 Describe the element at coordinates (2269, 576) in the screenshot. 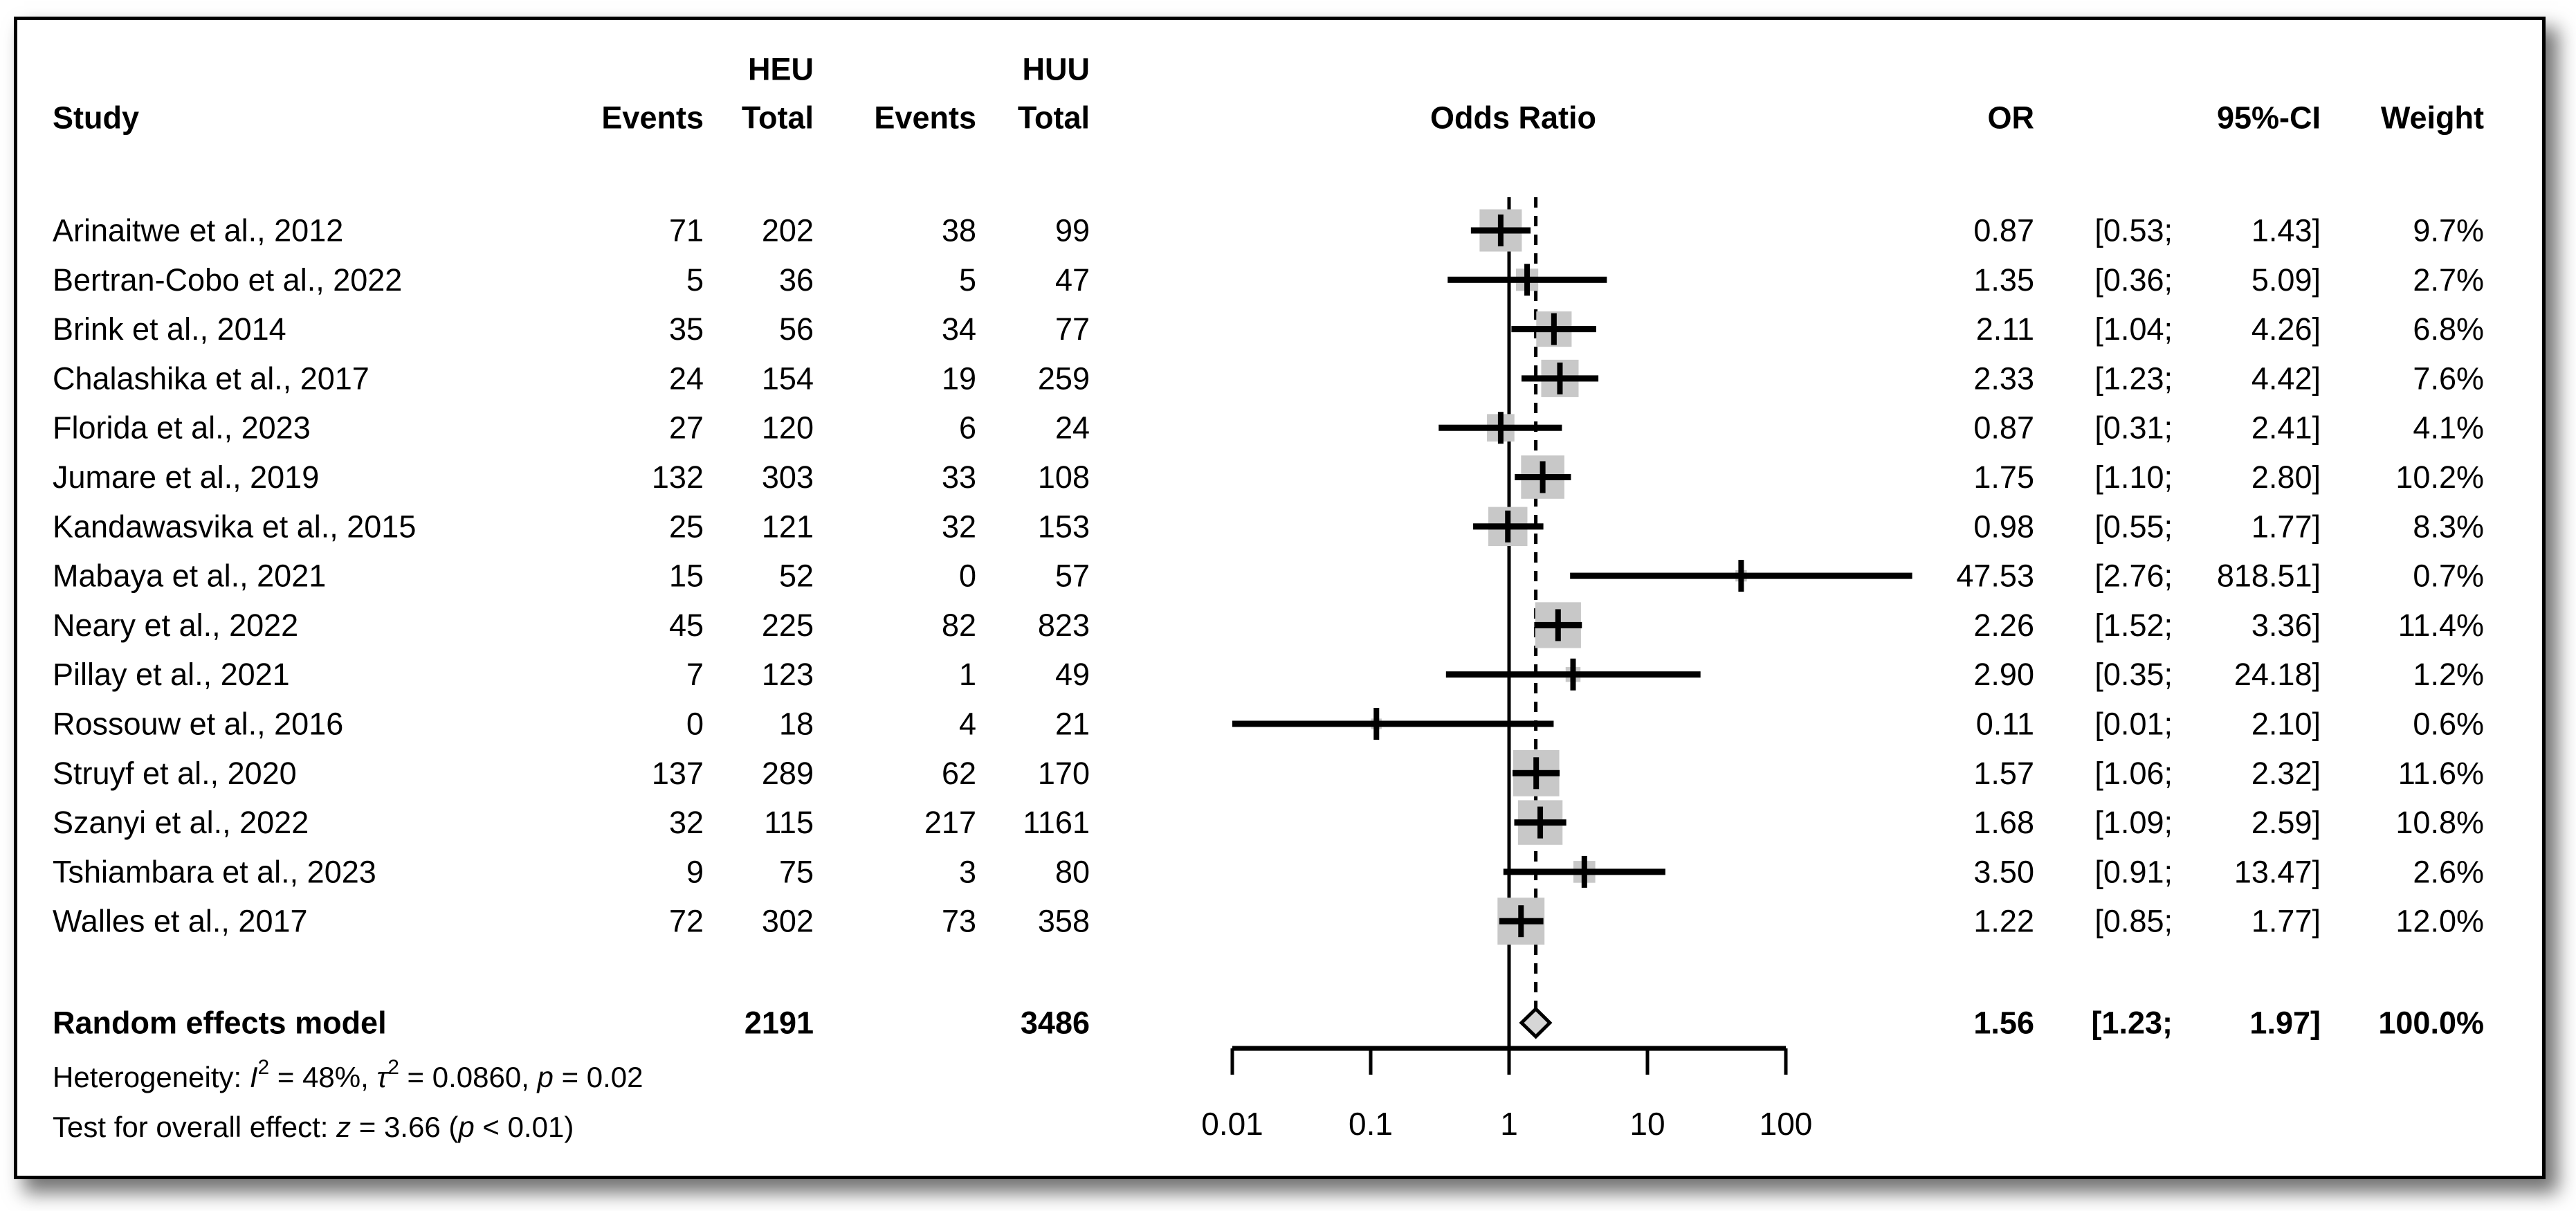

I see `ci-high-value: 818.51]` at that location.